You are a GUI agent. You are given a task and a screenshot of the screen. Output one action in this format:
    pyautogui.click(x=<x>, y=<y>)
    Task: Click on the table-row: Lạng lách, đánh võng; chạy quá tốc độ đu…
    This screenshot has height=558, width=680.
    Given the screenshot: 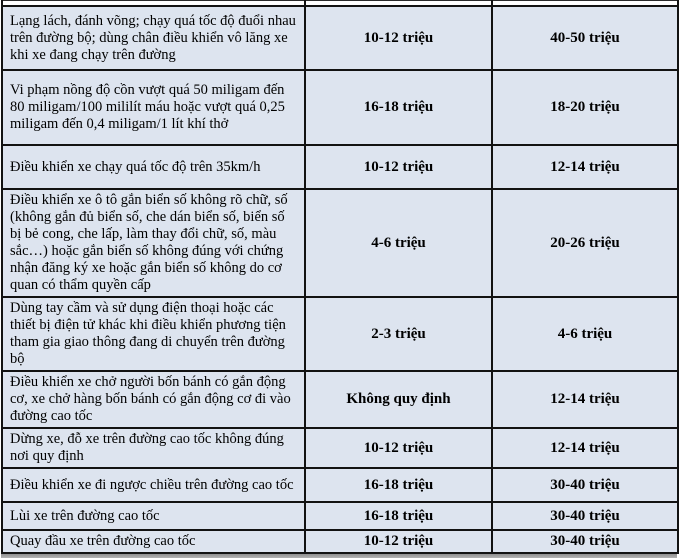 What is the action you would take?
    pyautogui.click(x=340, y=38)
    